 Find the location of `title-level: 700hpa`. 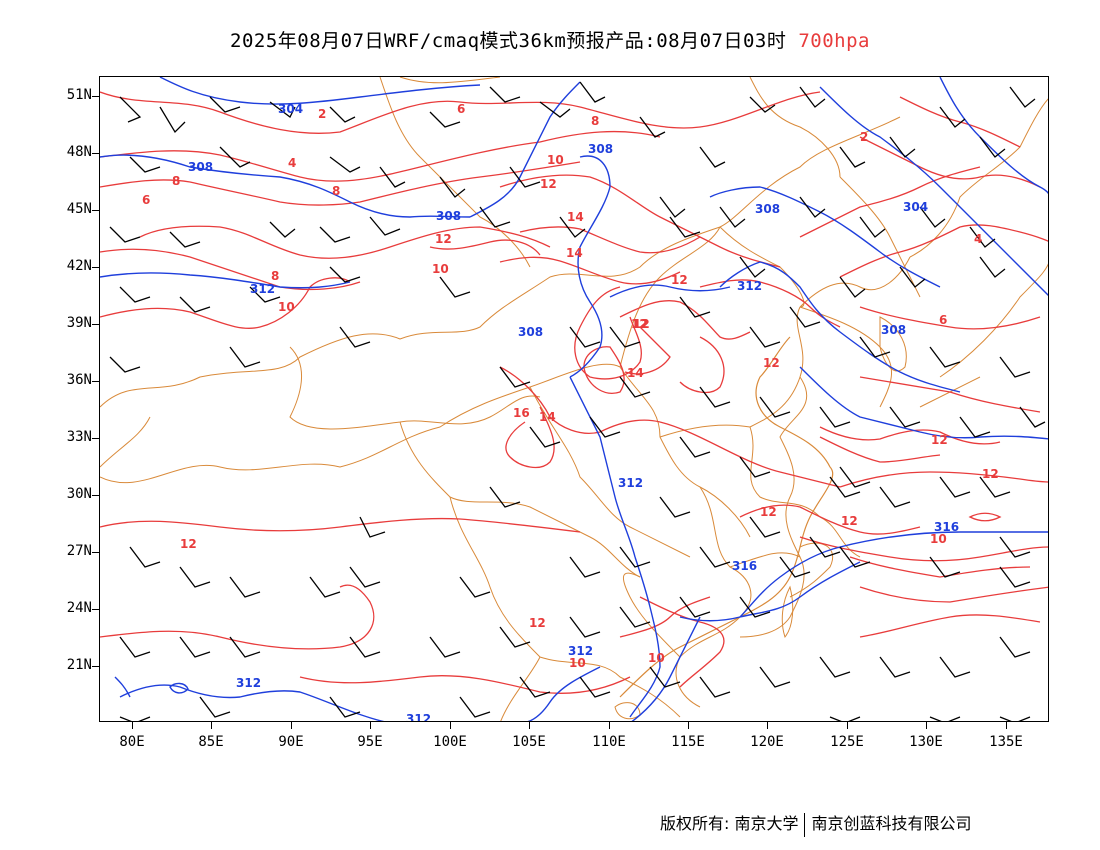

title-level: 700hpa is located at coordinates (834, 41).